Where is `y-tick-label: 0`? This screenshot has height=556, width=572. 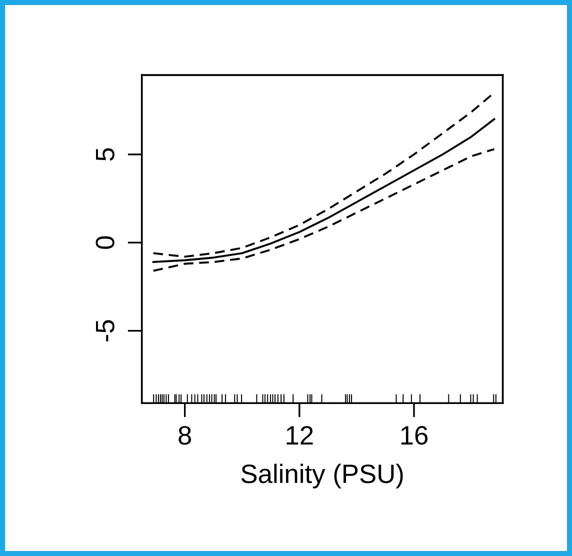
y-tick-label: 0 is located at coordinates (105, 242).